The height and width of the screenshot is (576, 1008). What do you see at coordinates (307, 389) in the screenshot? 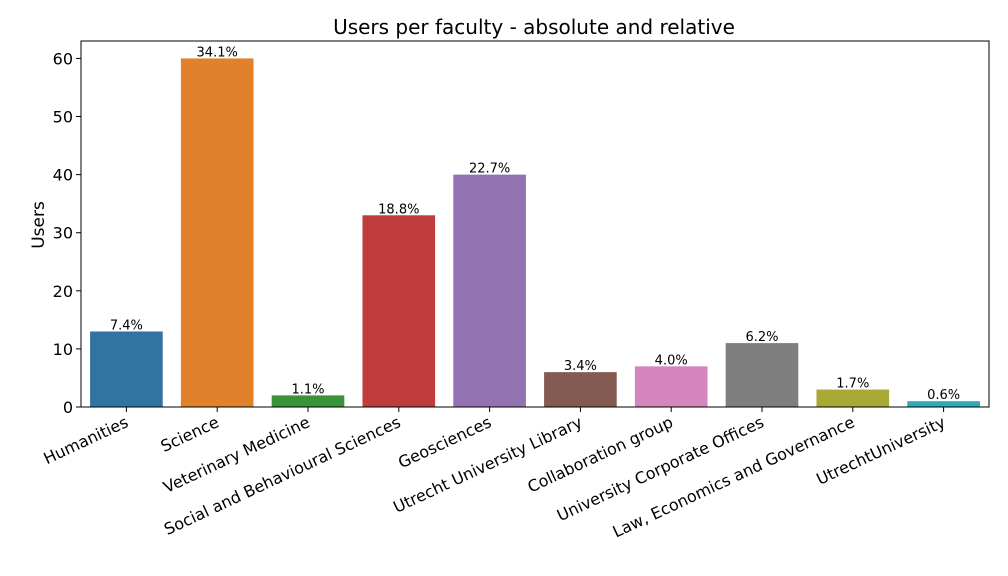
I see `data-label: 1.1%` at bounding box center [307, 389].